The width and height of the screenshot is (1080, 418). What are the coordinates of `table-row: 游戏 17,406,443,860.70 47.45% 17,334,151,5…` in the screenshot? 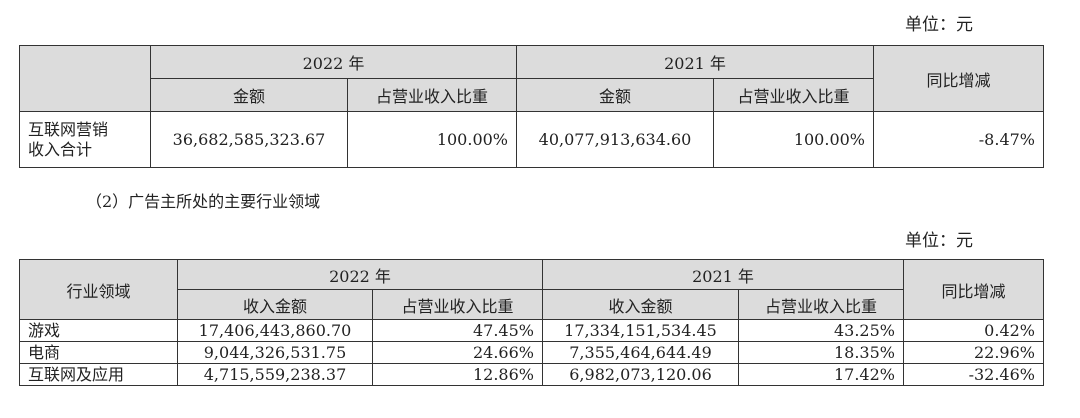 It's located at (531, 330).